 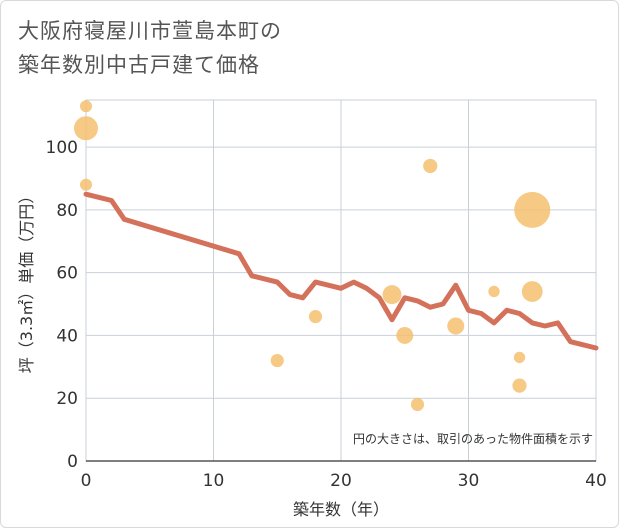 I want to click on size-note: 円の大きさは、取引のあった物件面積を示す, so click(x=473, y=438).